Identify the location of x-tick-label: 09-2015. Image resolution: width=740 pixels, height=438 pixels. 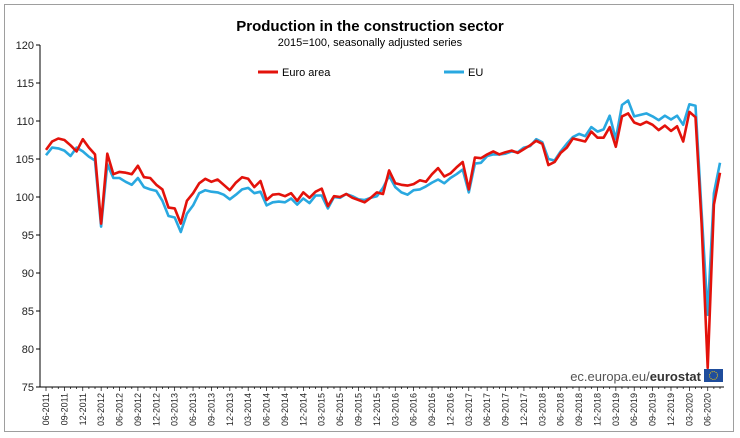
(358, 409).